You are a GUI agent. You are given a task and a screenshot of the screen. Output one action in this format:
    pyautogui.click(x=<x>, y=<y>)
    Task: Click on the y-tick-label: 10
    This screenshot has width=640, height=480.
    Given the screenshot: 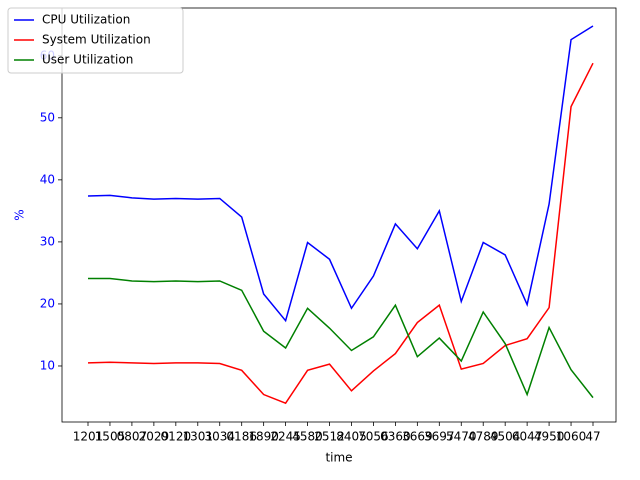 What is the action you would take?
    pyautogui.click(x=47, y=365)
    